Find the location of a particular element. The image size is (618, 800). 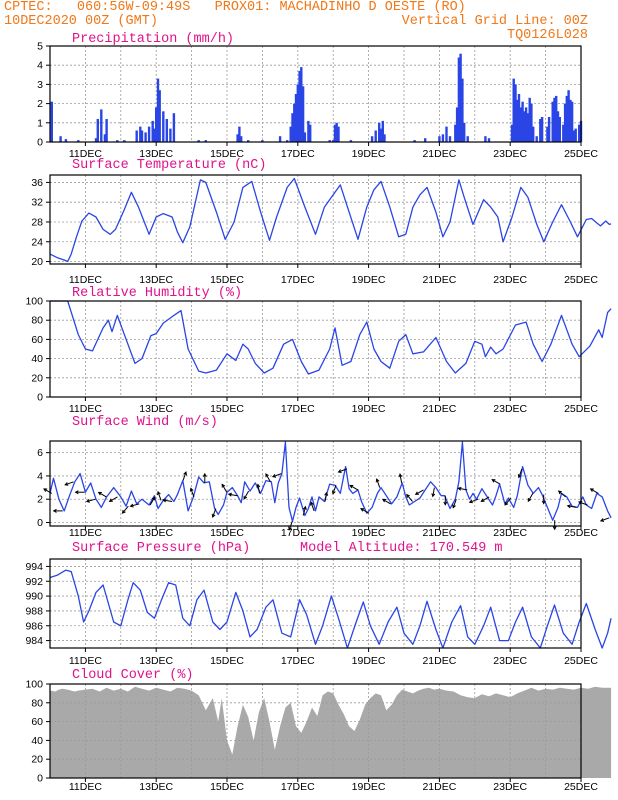

panel-frame is located at coordinates (315, 219).